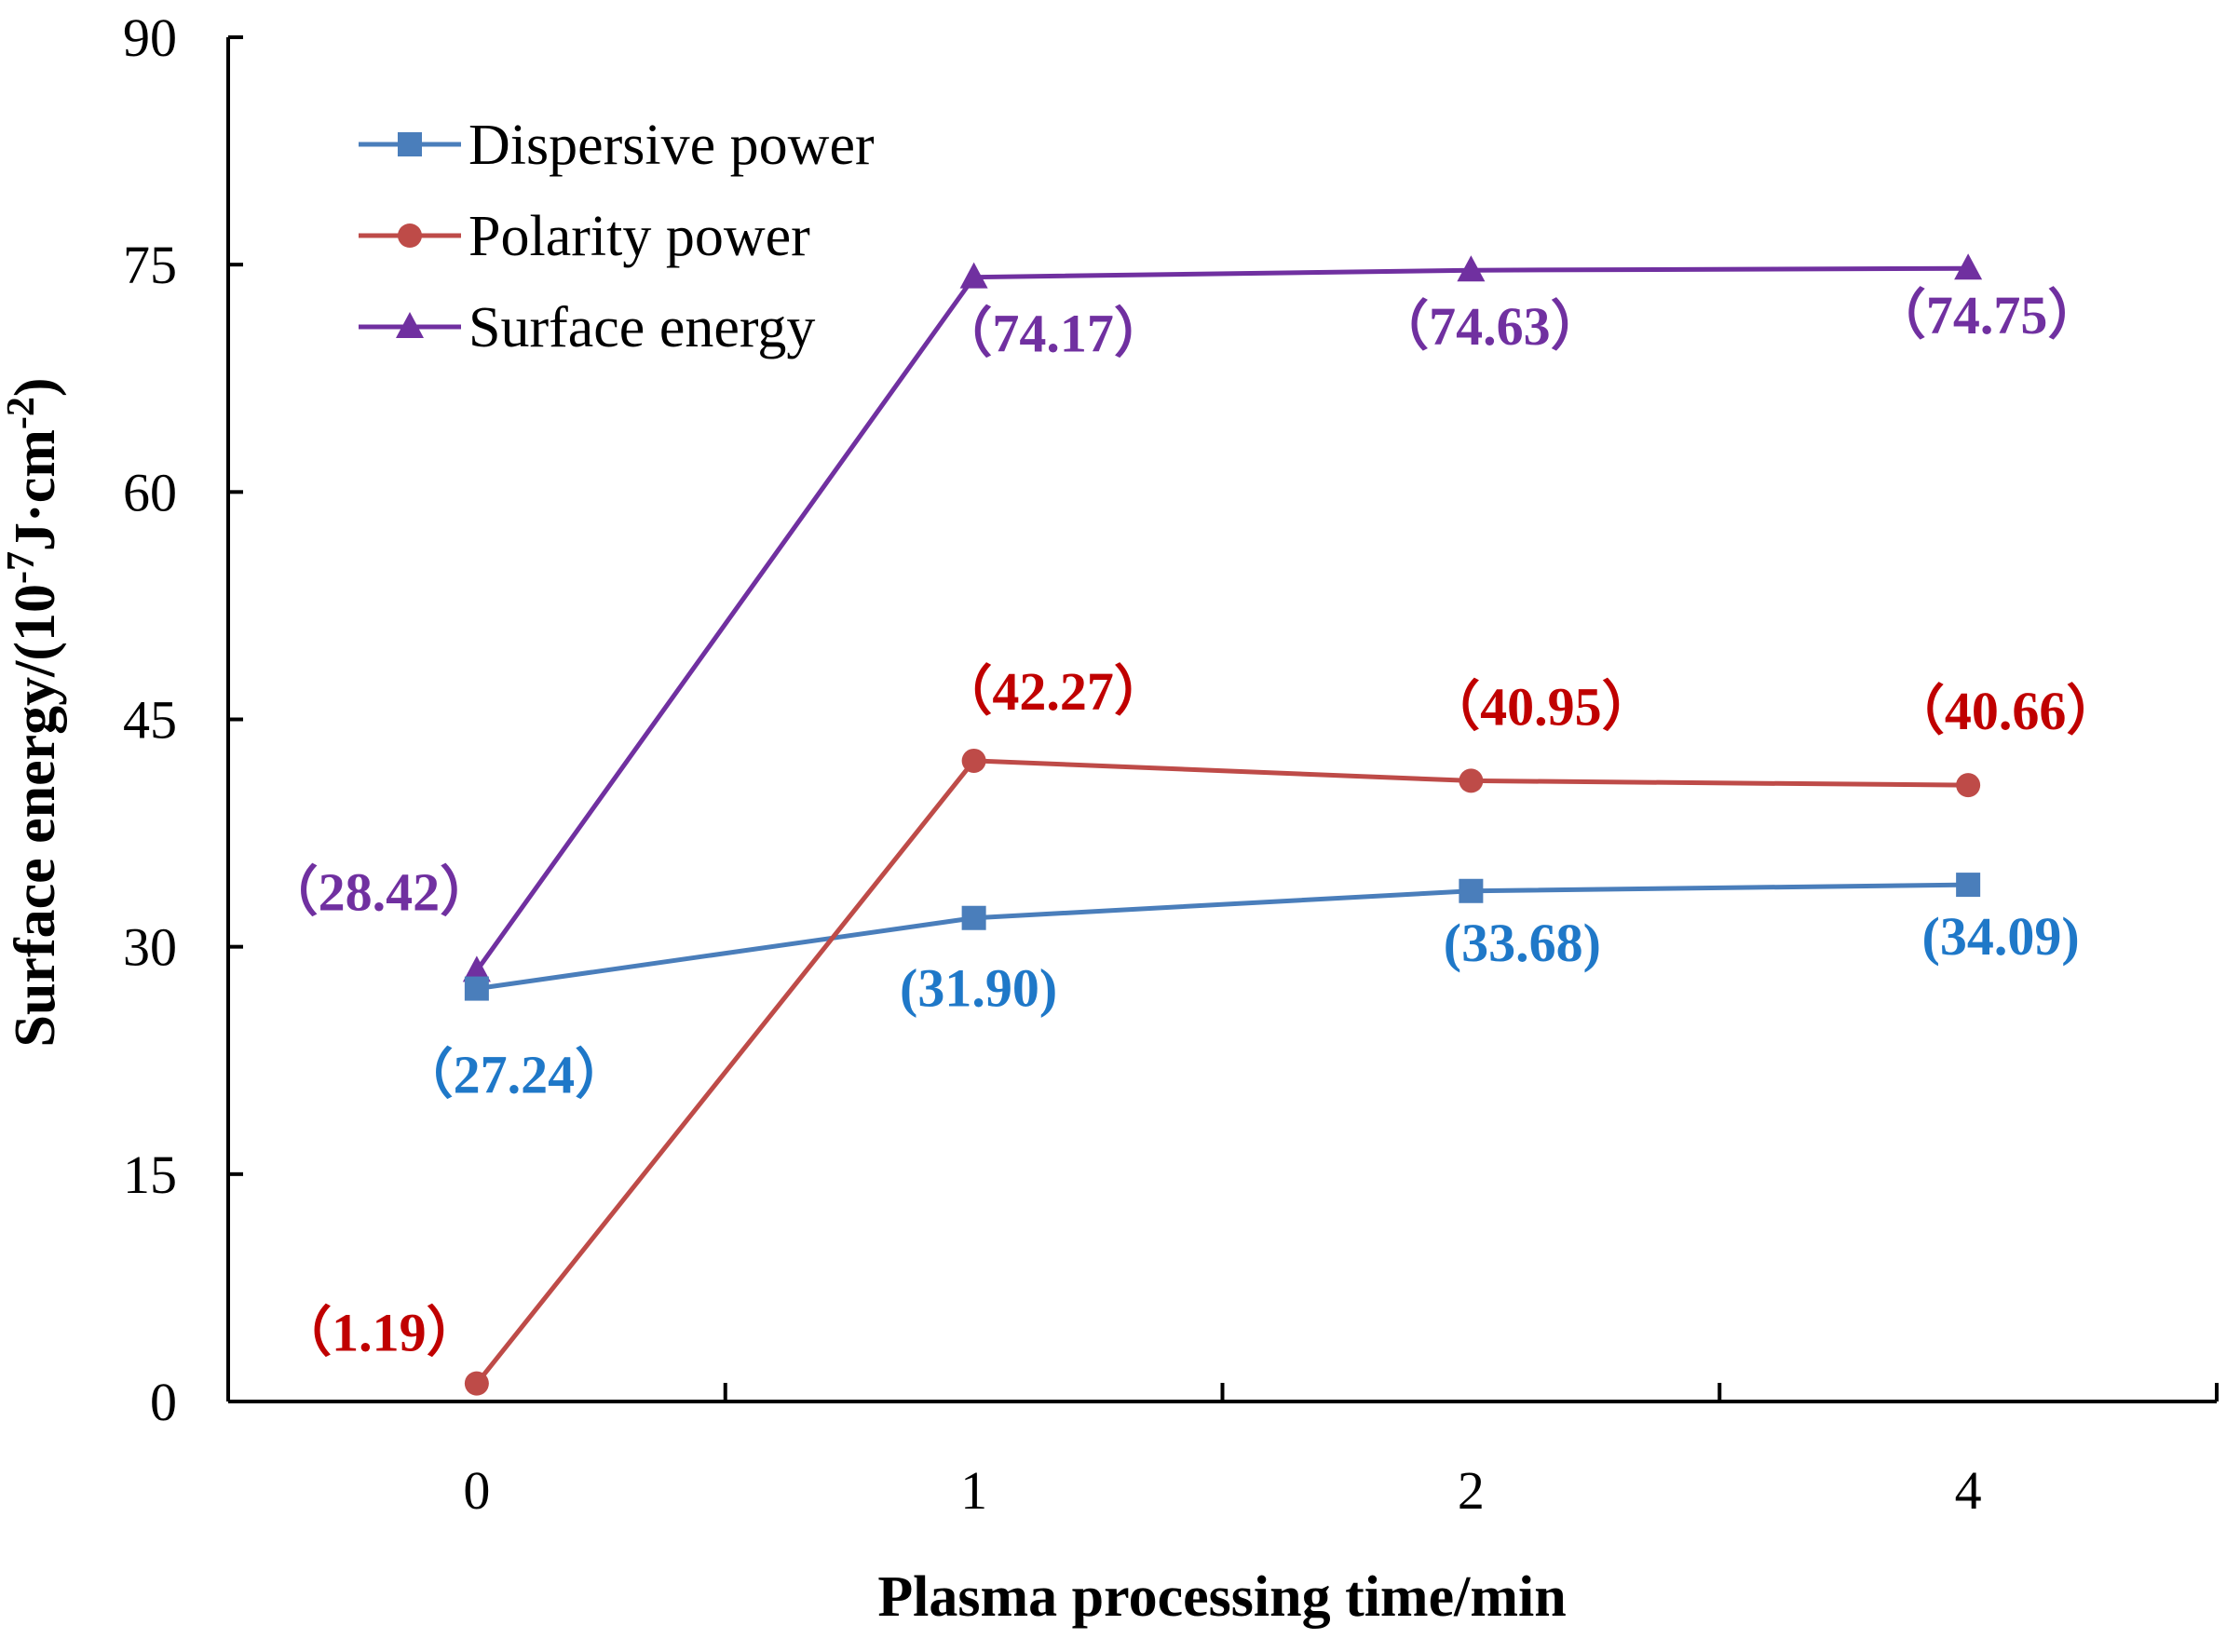  What do you see at coordinates (1490, 326) in the screenshot?
I see `data-label: （74.63）` at bounding box center [1490, 326].